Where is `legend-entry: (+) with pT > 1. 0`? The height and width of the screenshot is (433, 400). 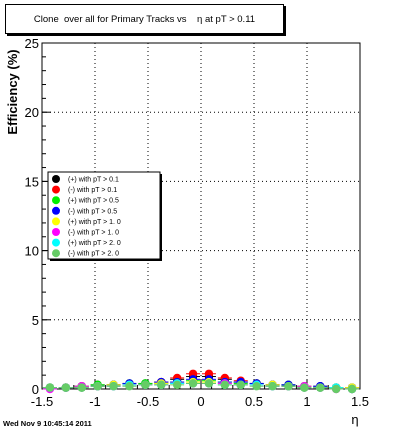 legend-entry: (+) with pT > 1. 0 is located at coordinates (94, 222).